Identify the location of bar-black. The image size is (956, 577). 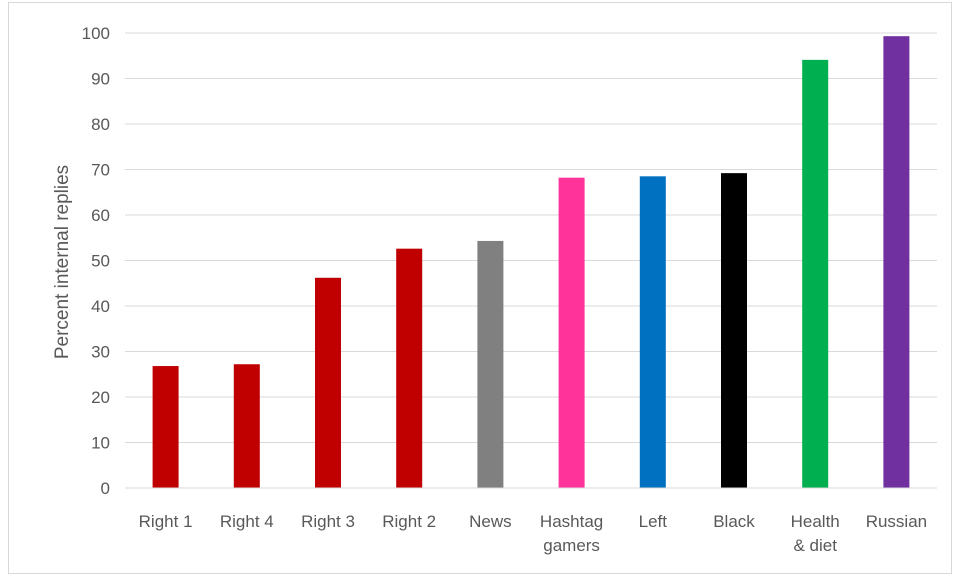
(734, 330).